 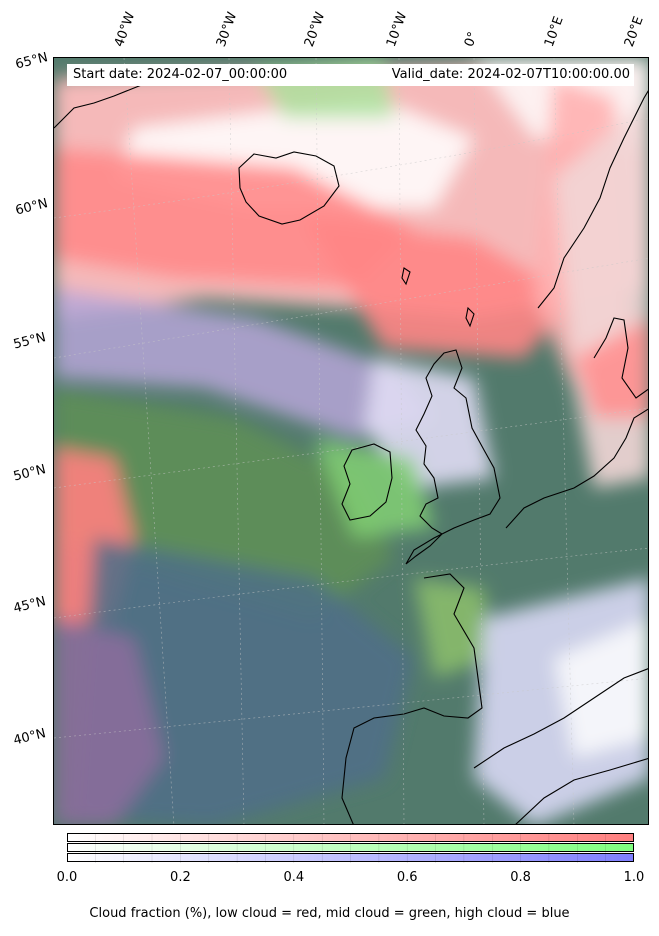 I want to click on colorbar-tick-5: 1.0, so click(x=634, y=877).